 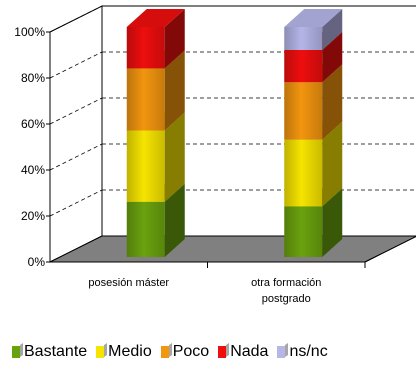 I want to click on y-tick-label: 40%, so click(x=33, y=170).